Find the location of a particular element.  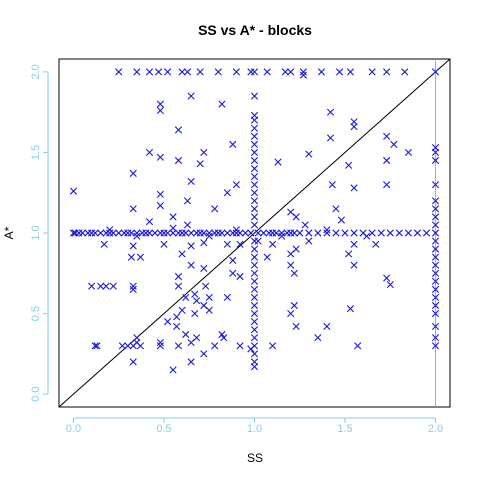

y-tick-label: 1.5 is located at coordinates (36, 152).